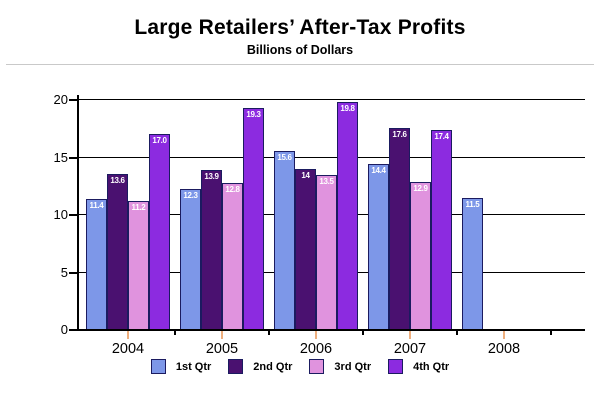  What do you see at coordinates (317, 366) in the screenshot?
I see `legend-swatch-3rd-qtr` at bounding box center [317, 366].